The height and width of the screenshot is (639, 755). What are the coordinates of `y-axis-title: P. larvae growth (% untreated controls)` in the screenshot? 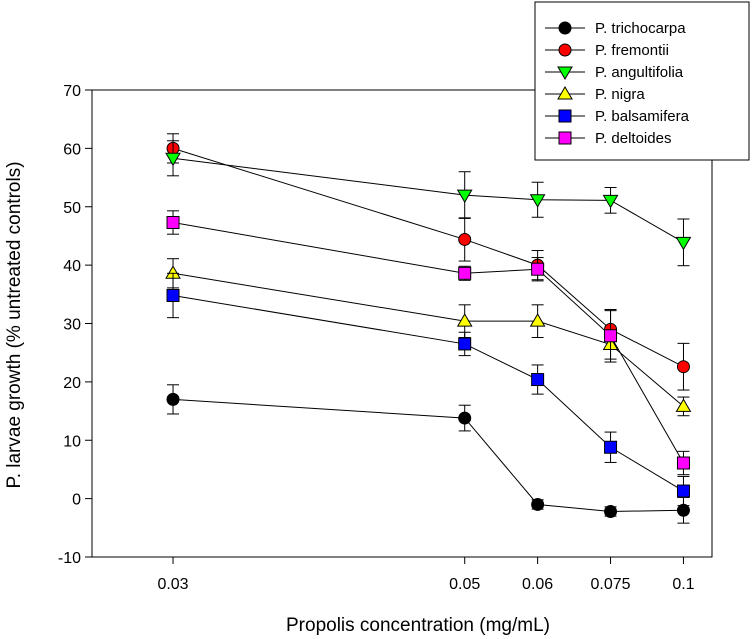 It's located at (14, 324).